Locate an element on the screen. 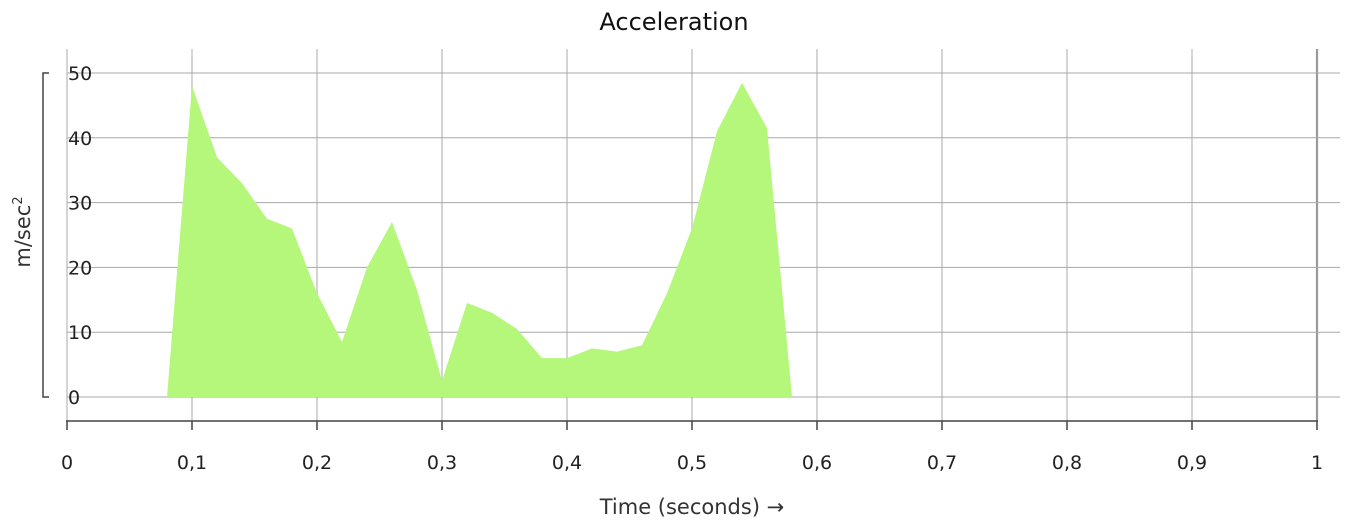 The width and height of the screenshot is (1348, 525). x-tick-label: 0 is located at coordinates (67, 463).